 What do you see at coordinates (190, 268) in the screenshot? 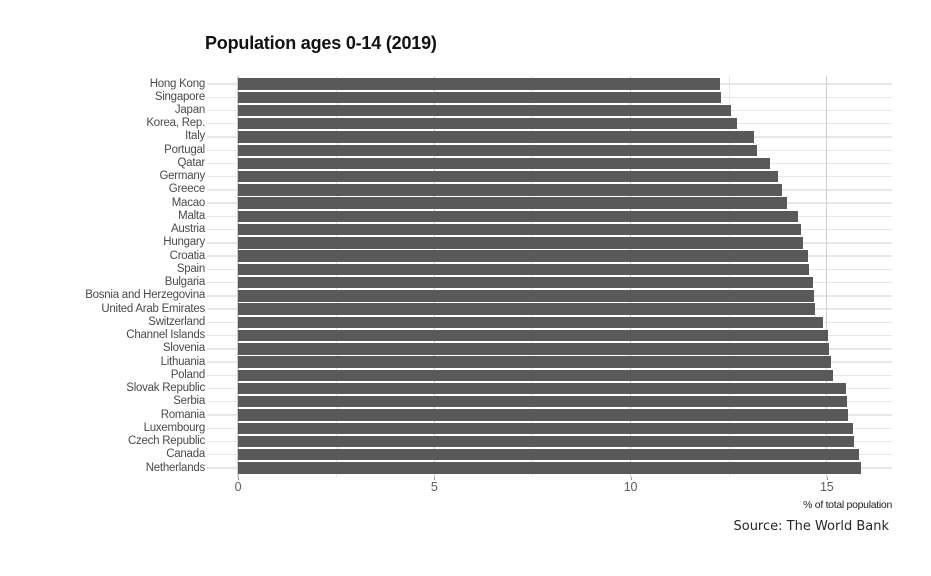
I see `category-label-spain: Spain` at bounding box center [190, 268].